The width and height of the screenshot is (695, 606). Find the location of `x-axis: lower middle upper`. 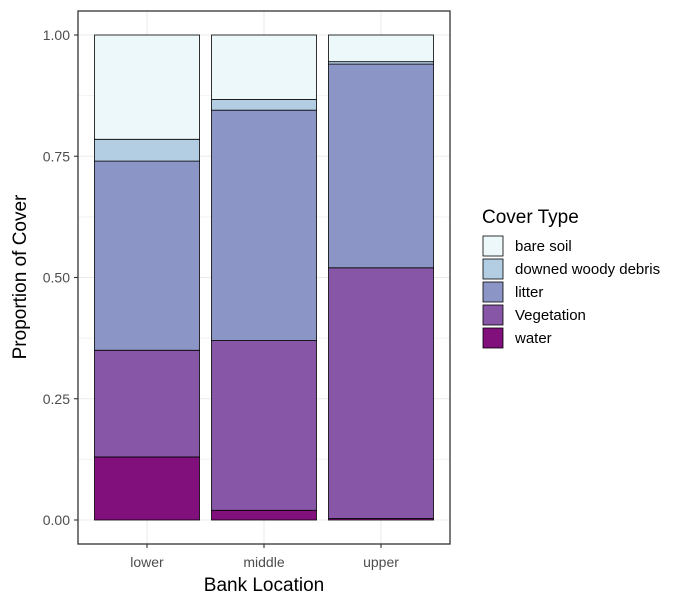

x-axis: lower middle upper is located at coordinates (264, 557).